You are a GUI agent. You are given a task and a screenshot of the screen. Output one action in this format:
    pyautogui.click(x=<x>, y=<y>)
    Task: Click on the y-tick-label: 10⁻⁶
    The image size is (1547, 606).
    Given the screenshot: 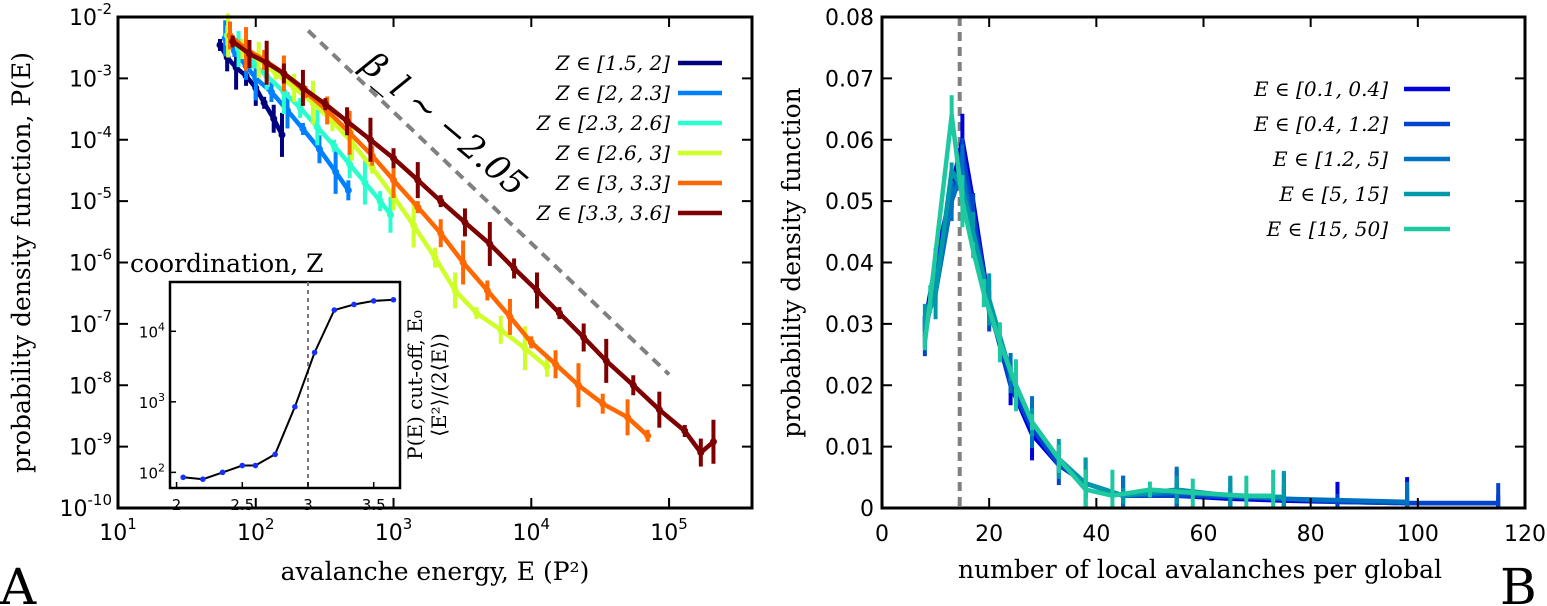 What is the action you would take?
    pyautogui.click(x=90, y=261)
    